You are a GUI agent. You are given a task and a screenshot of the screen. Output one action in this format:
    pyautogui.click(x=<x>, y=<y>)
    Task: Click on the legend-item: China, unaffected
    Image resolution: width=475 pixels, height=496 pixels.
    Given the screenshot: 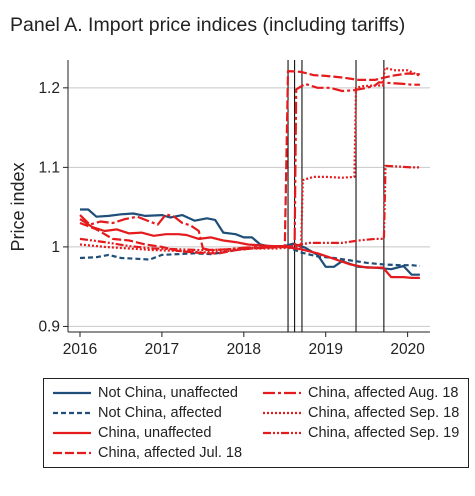 What is the action you would take?
    pyautogui.click(x=131, y=433)
    